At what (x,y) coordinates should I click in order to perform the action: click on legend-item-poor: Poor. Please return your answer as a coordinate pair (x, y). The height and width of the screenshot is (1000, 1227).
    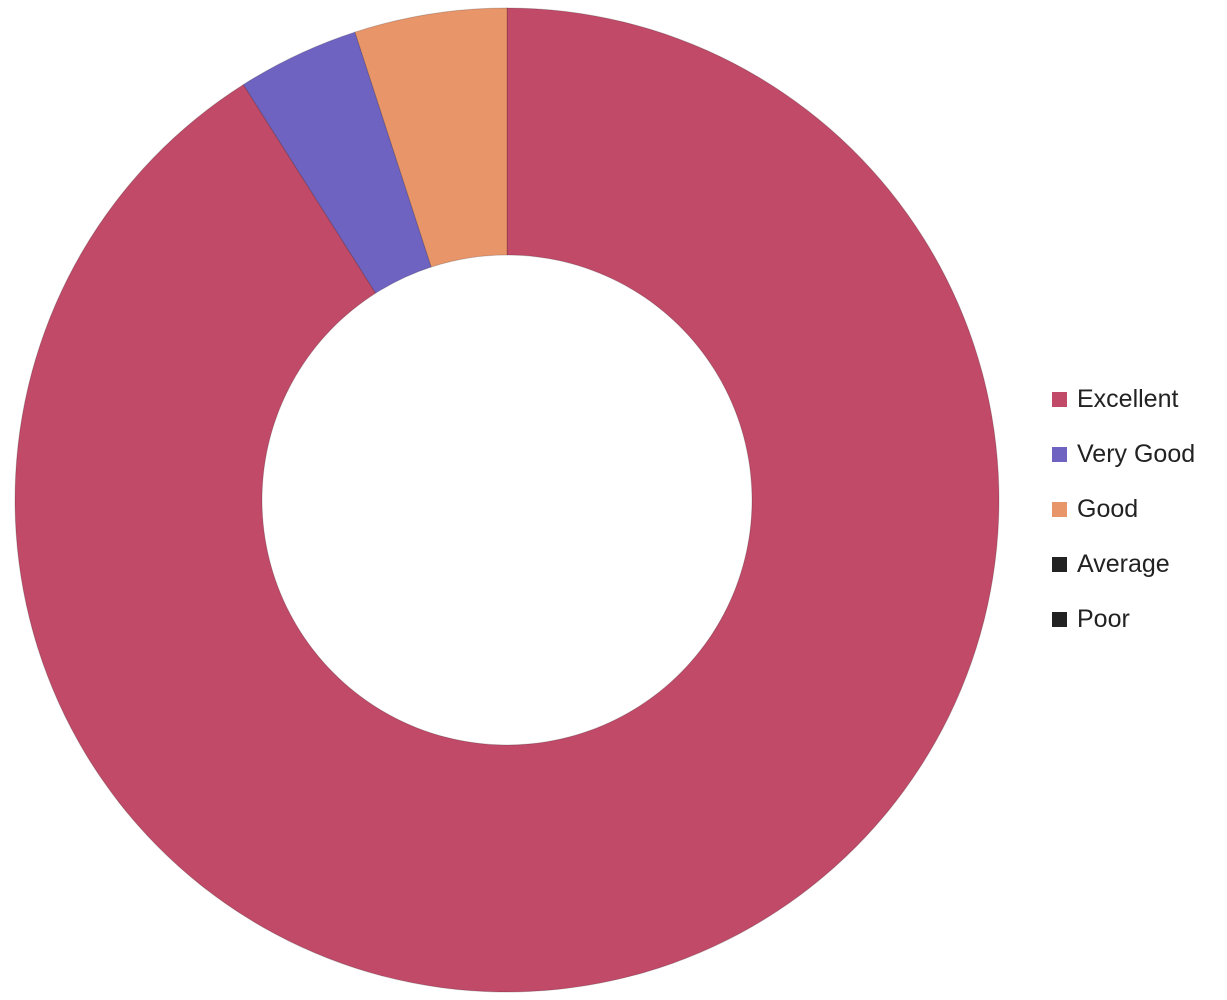
    Looking at the image, I should click on (1139, 619).